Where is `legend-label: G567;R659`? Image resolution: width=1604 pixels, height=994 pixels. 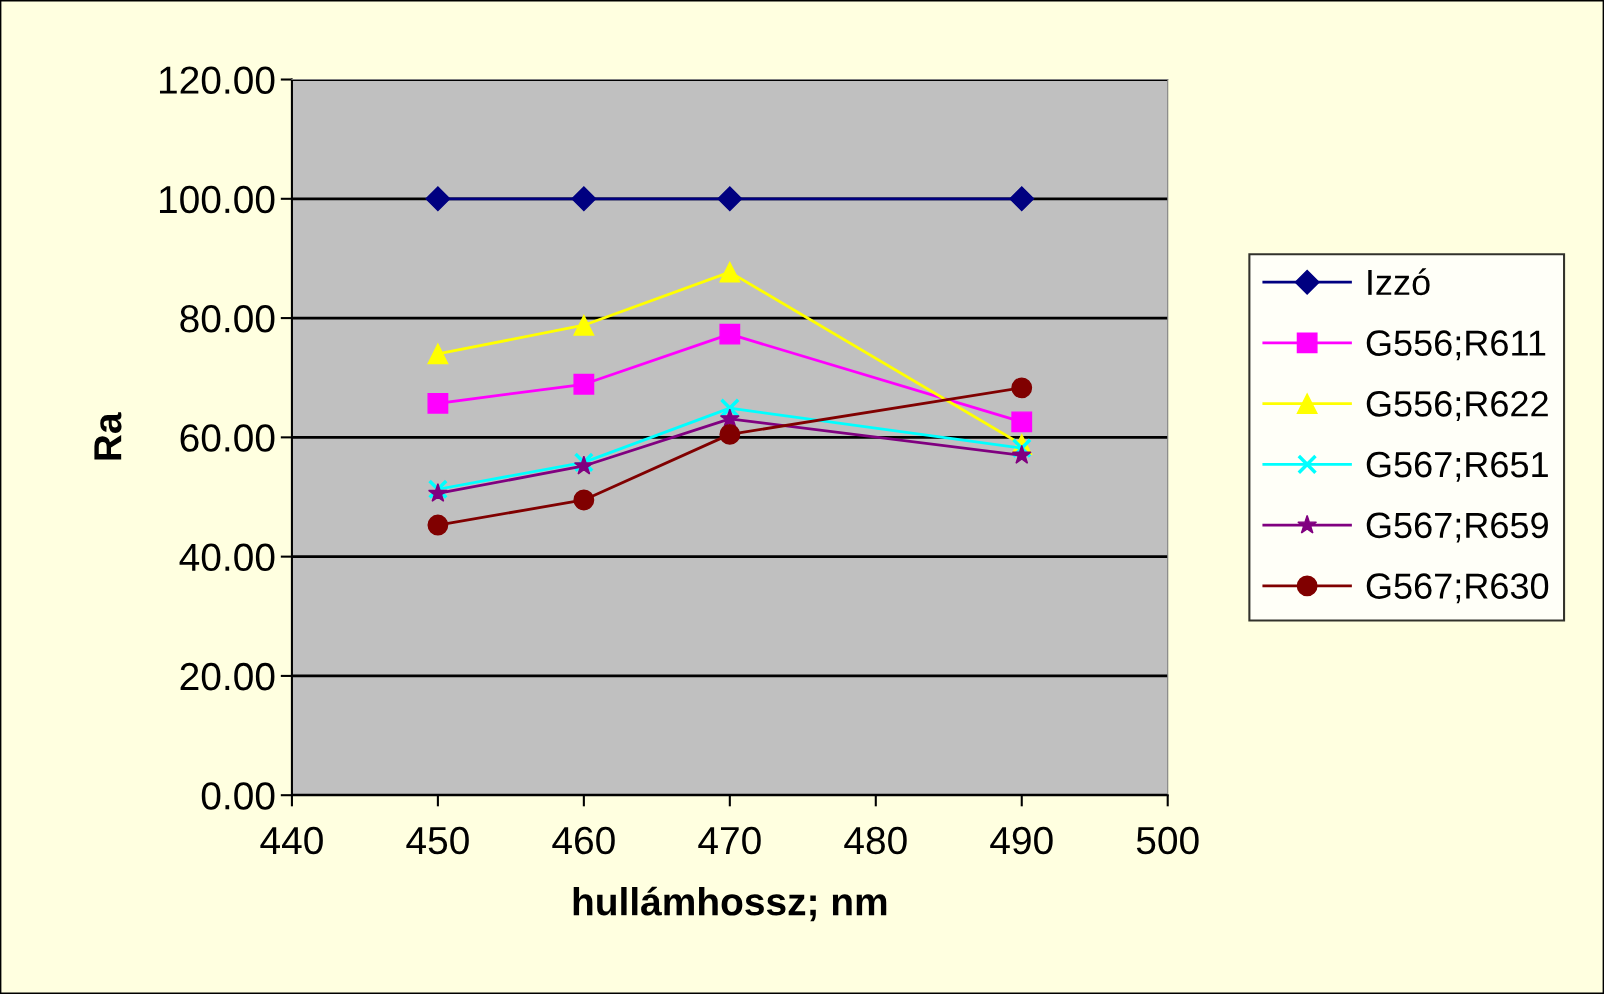 legend-label: G567;R659 is located at coordinates (1457, 527).